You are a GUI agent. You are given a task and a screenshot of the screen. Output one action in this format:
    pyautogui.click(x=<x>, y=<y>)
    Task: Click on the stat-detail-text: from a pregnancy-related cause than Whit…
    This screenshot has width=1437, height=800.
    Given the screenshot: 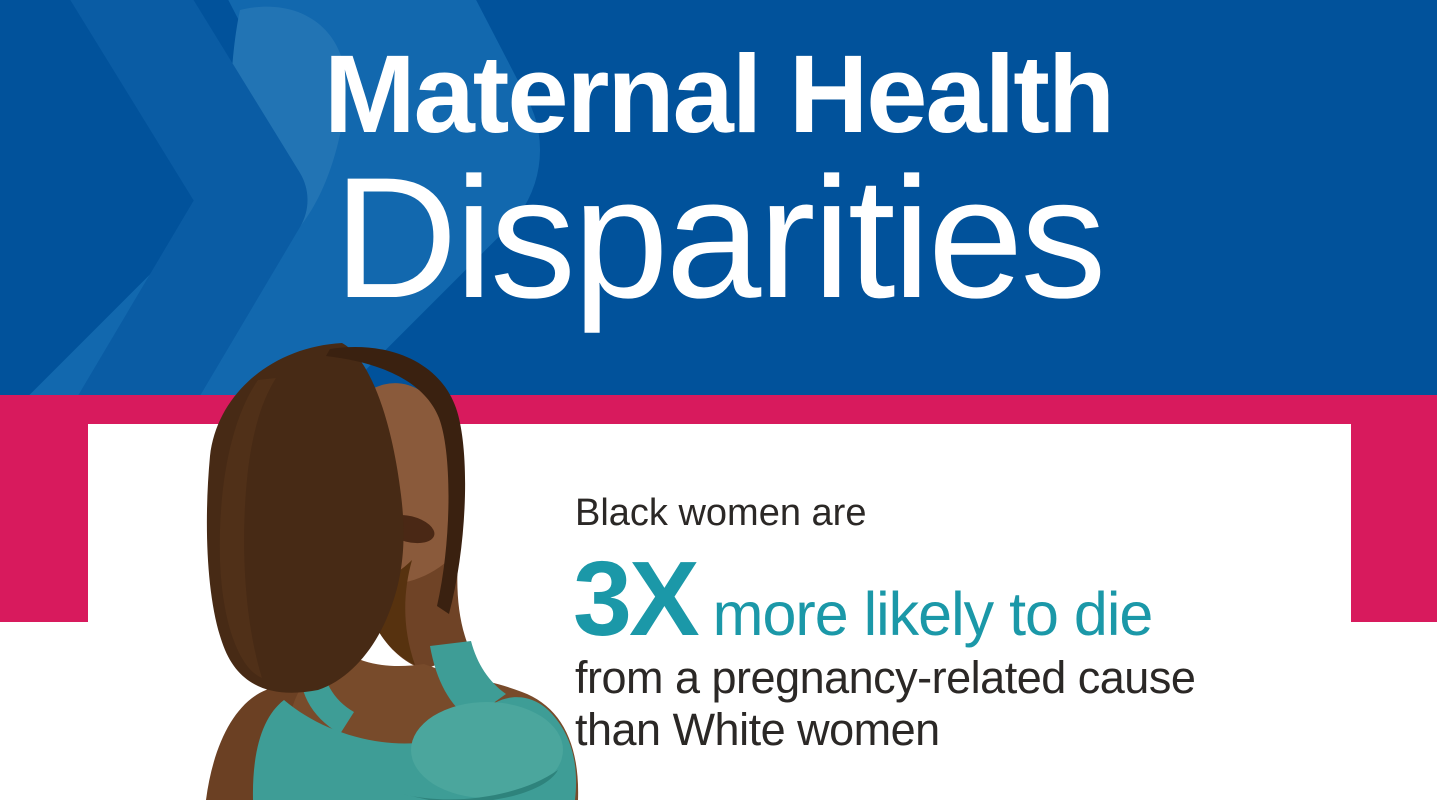 What is the action you would take?
    pyautogui.click(x=885, y=704)
    